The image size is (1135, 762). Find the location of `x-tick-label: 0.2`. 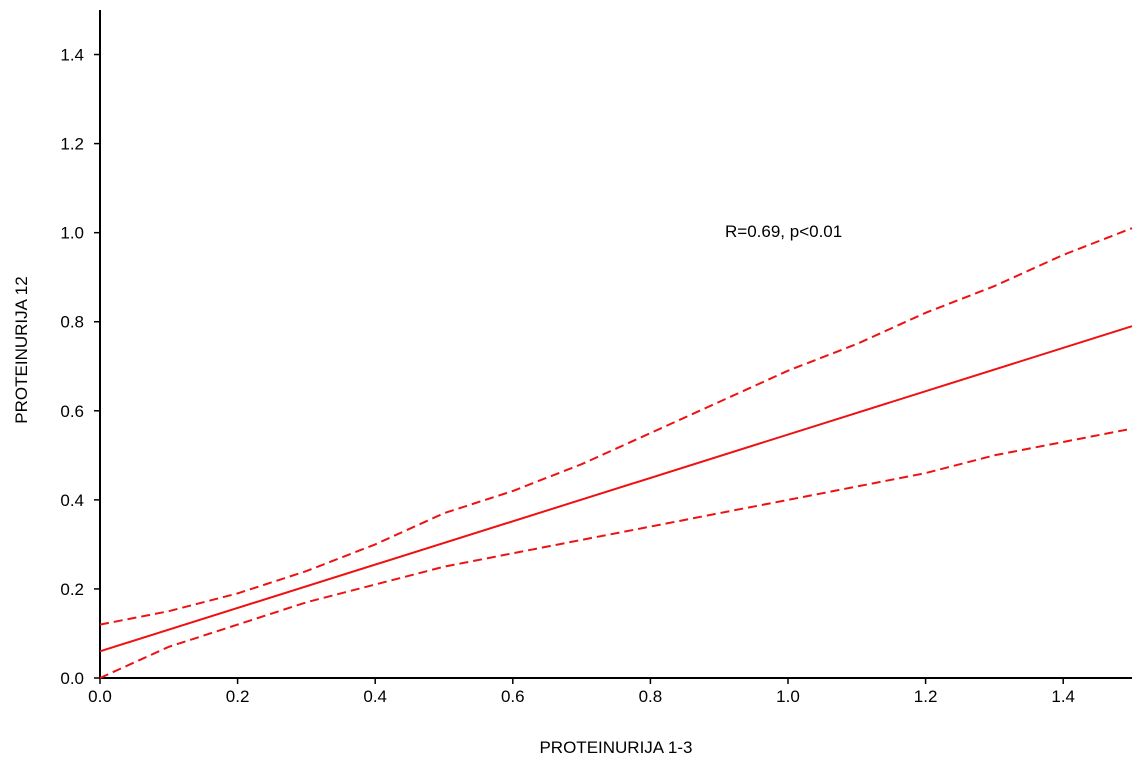

x-tick-label: 0.2 is located at coordinates (238, 696).